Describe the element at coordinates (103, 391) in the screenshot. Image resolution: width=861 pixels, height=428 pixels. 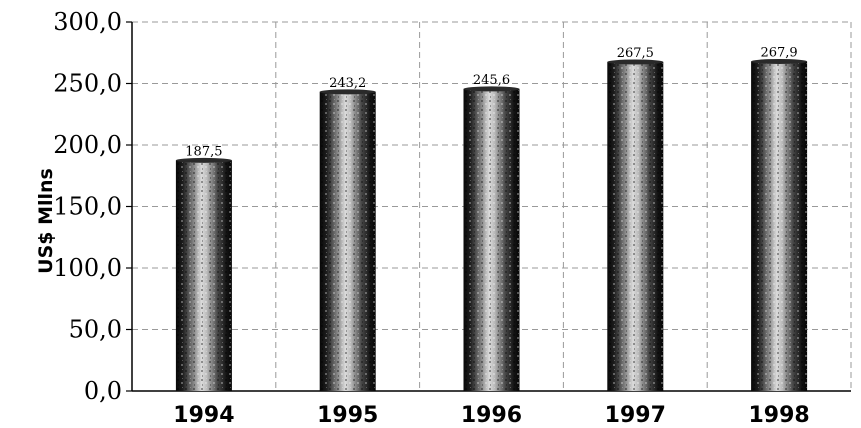
I see `y-tick-label: 0,0` at that location.